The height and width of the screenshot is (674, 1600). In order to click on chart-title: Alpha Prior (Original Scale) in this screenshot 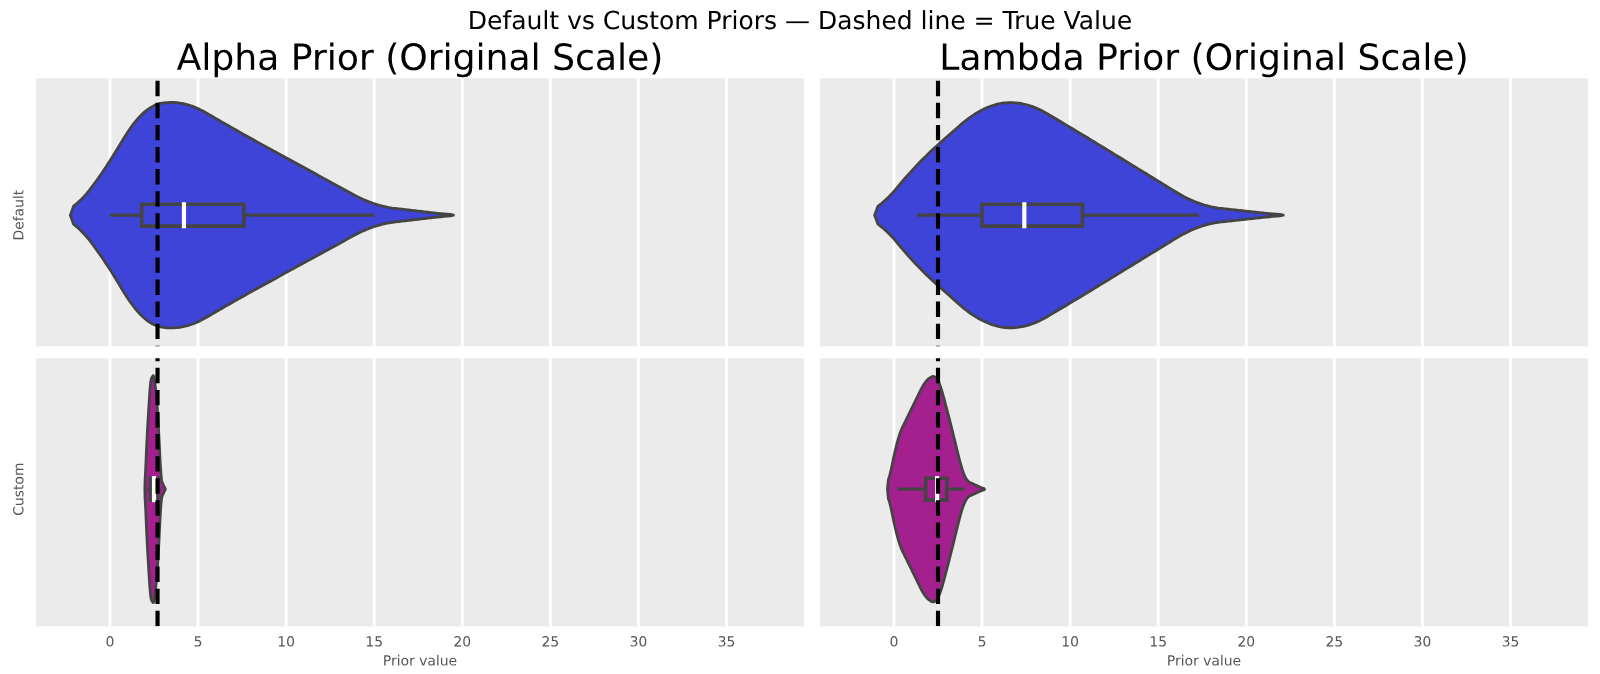, I will do `click(418, 60)`.